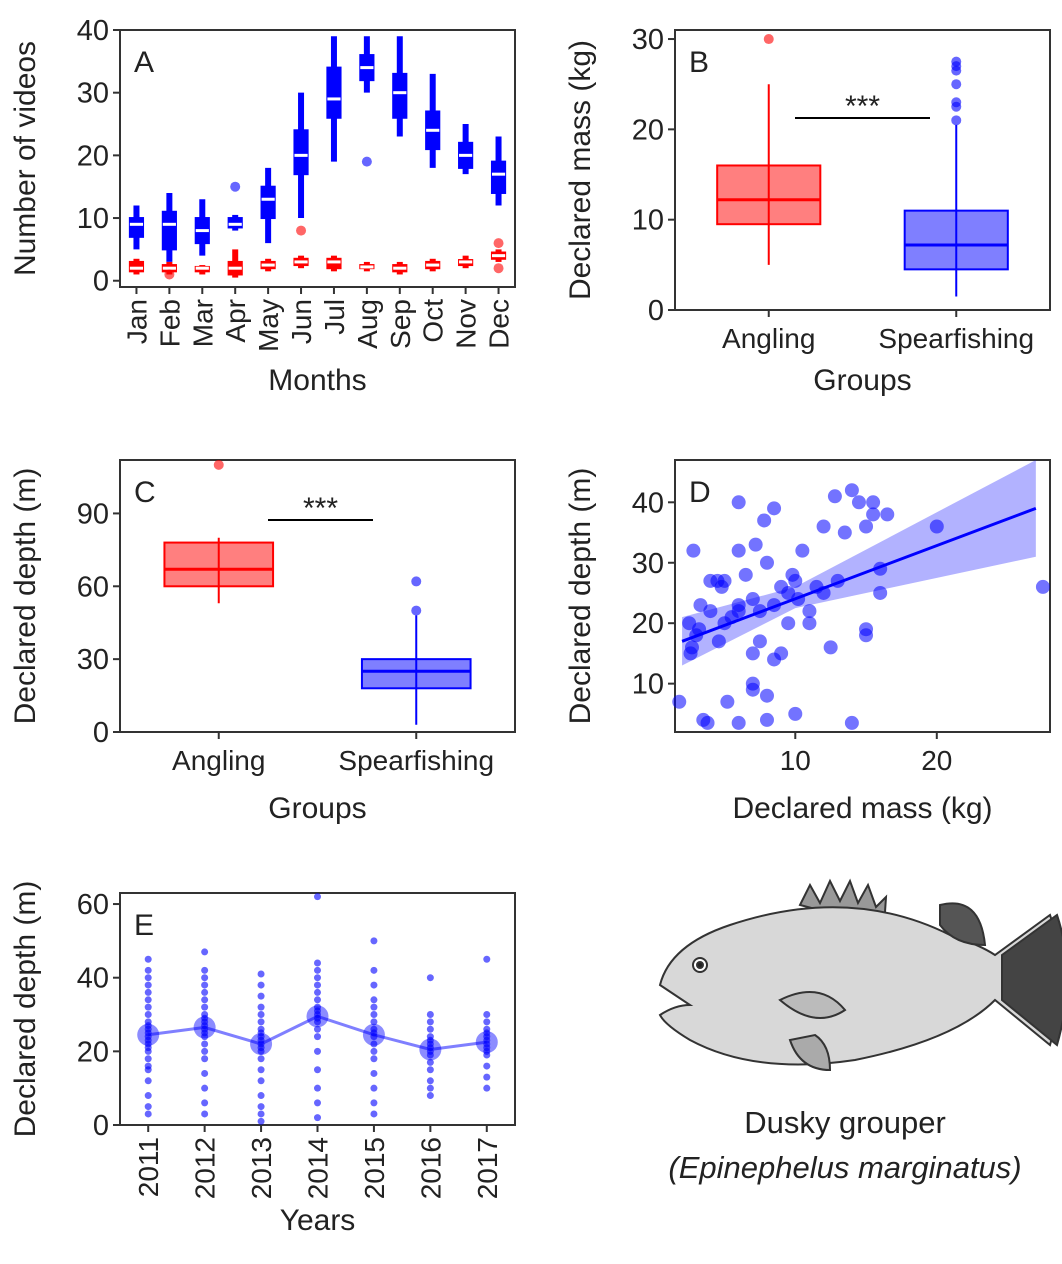 The width and height of the screenshot is (1062, 1264). What do you see at coordinates (580, 170) in the screenshot?
I see `y-axis-title: Declared mass (kg)` at bounding box center [580, 170].